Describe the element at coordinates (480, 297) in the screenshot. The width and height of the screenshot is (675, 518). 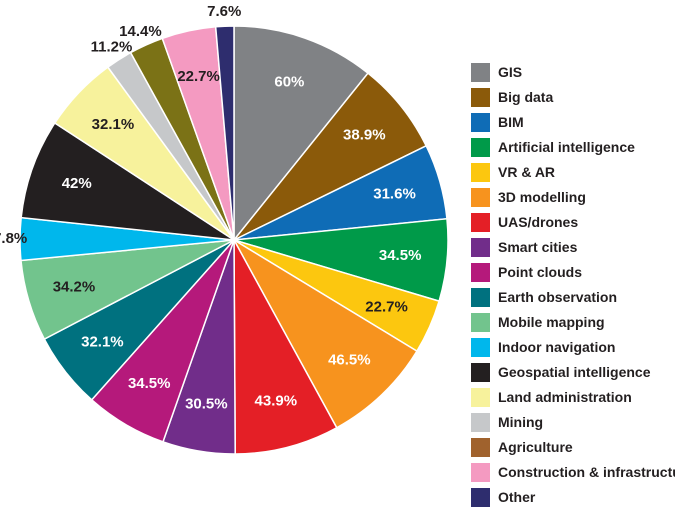
I see `legend-swatch-earth-observation` at that location.